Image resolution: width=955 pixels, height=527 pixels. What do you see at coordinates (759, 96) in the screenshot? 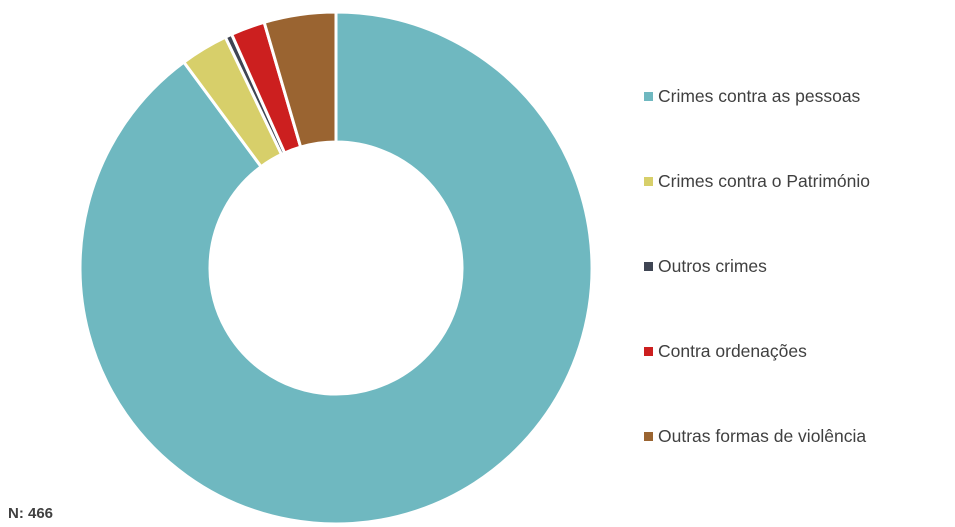
I see `legend-label: Crimes contra as pessoas` at bounding box center [759, 96].